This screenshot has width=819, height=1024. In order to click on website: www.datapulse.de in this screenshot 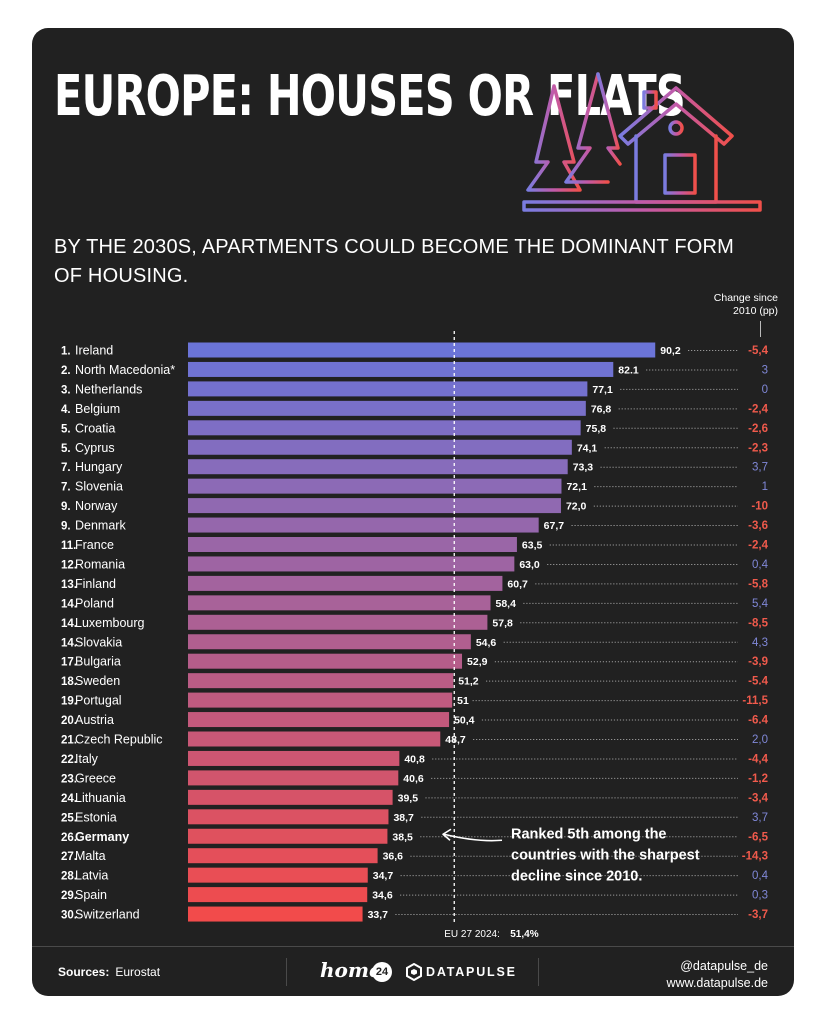, I will do `click(717, 983)`.